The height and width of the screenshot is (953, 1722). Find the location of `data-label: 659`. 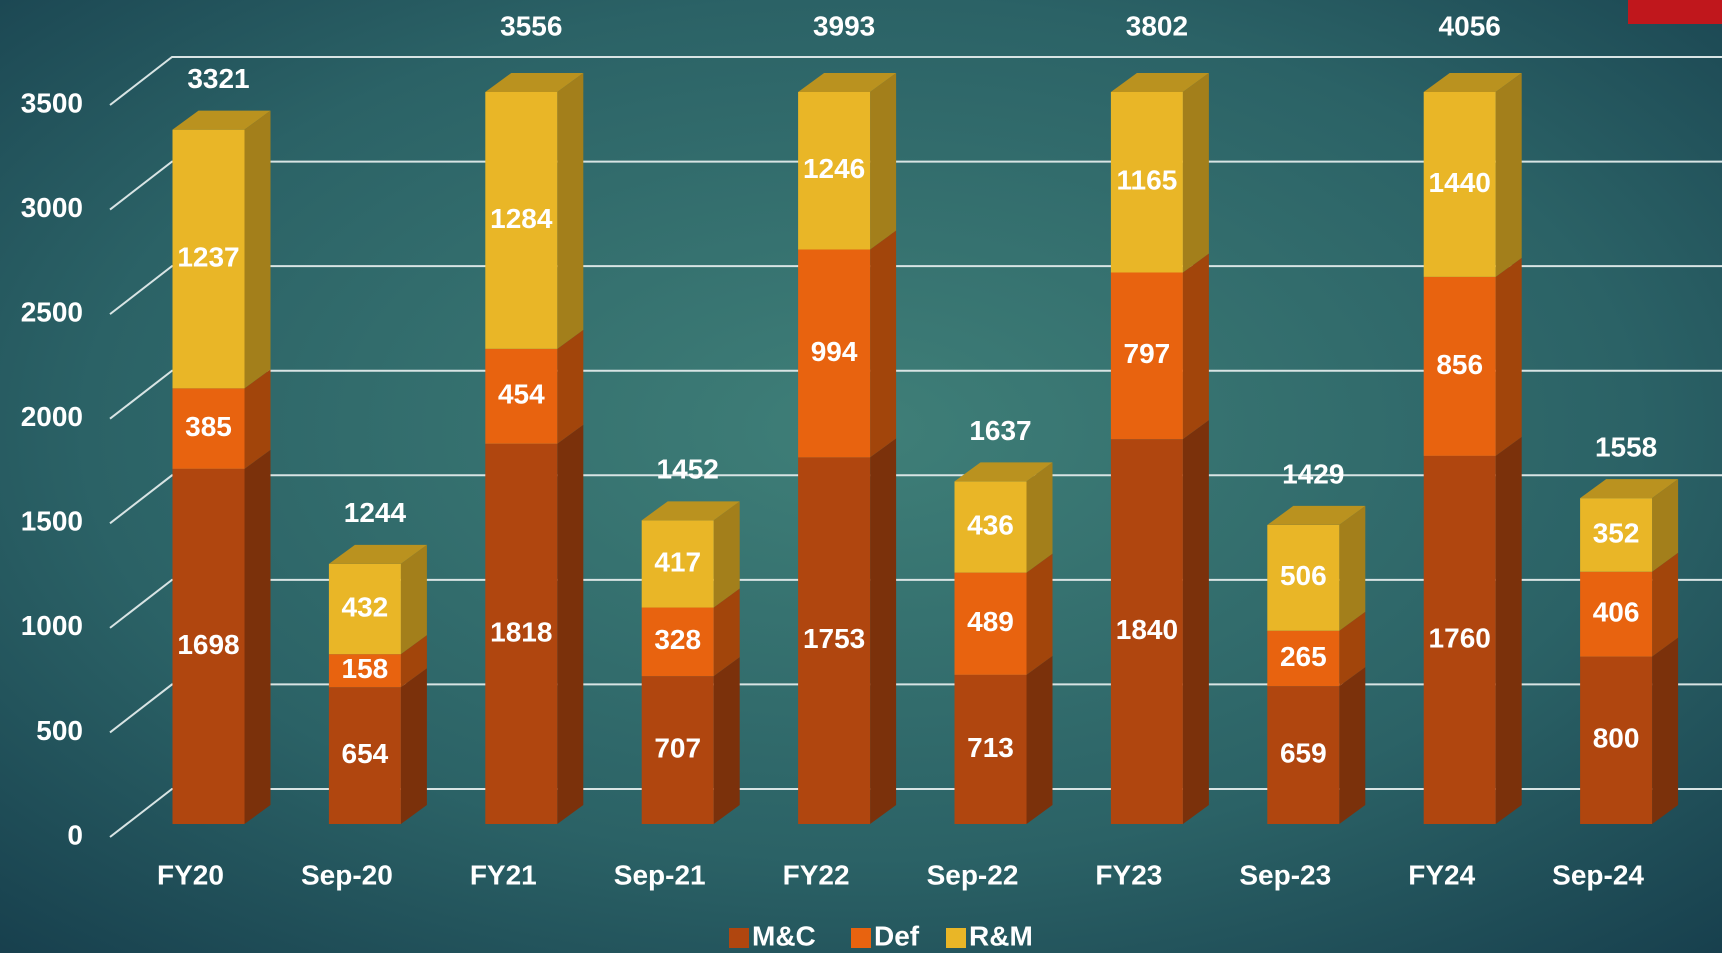

data-label: 659 is located at coordinates (1303, 752).